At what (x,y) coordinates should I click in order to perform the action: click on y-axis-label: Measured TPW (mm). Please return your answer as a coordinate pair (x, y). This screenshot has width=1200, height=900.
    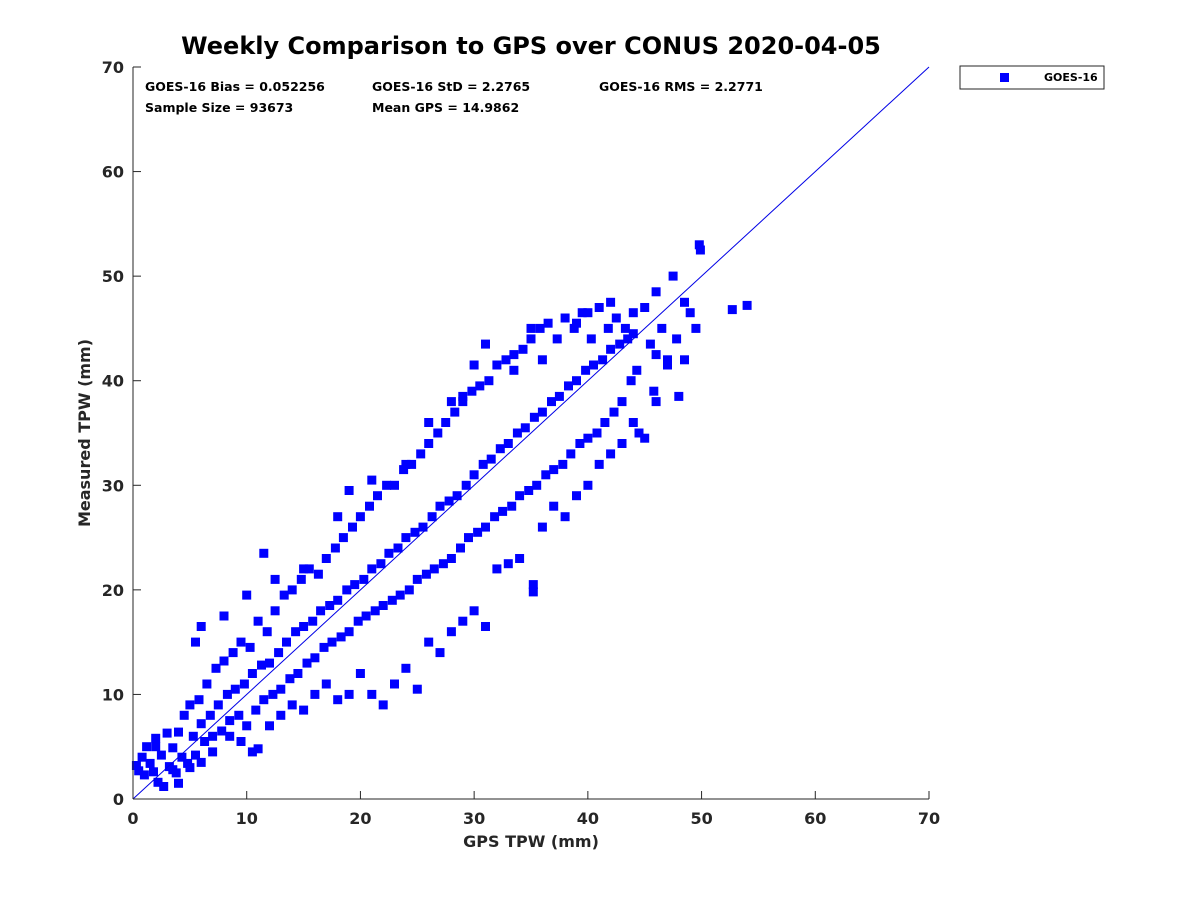
    Looking at the image, I should click on (84, 433).